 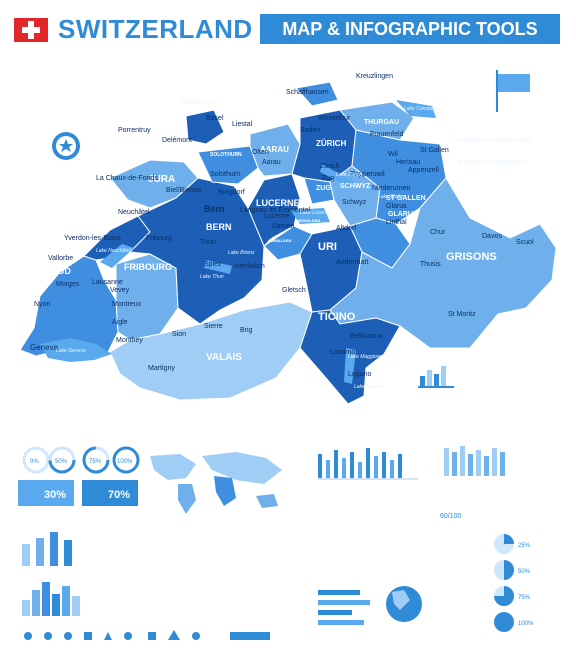 I want to click on map-city-label: Vevey, so click(x=120, y=290).